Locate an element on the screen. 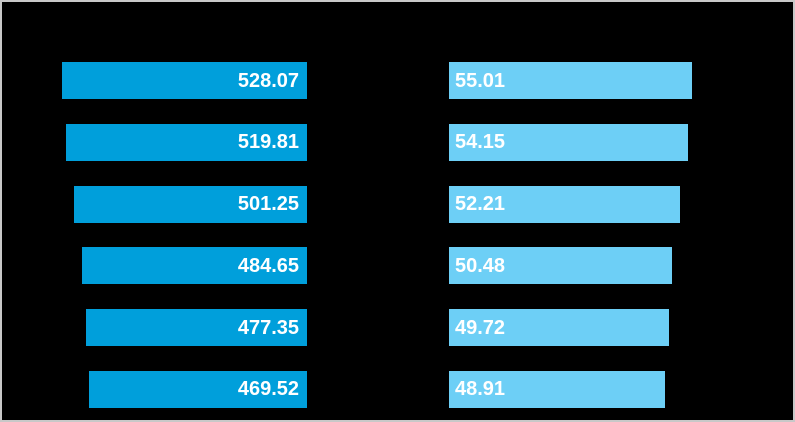  bar-value-label: 48.91 is located at coordinates (480, 389).